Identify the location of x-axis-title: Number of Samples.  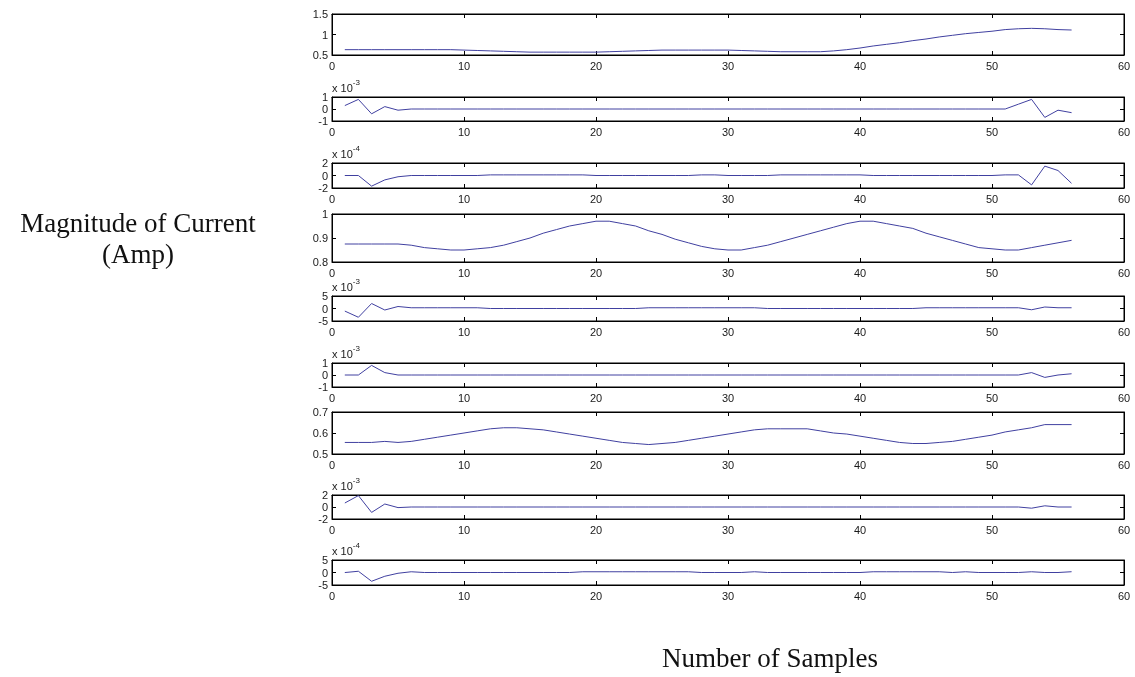
(770, 657).